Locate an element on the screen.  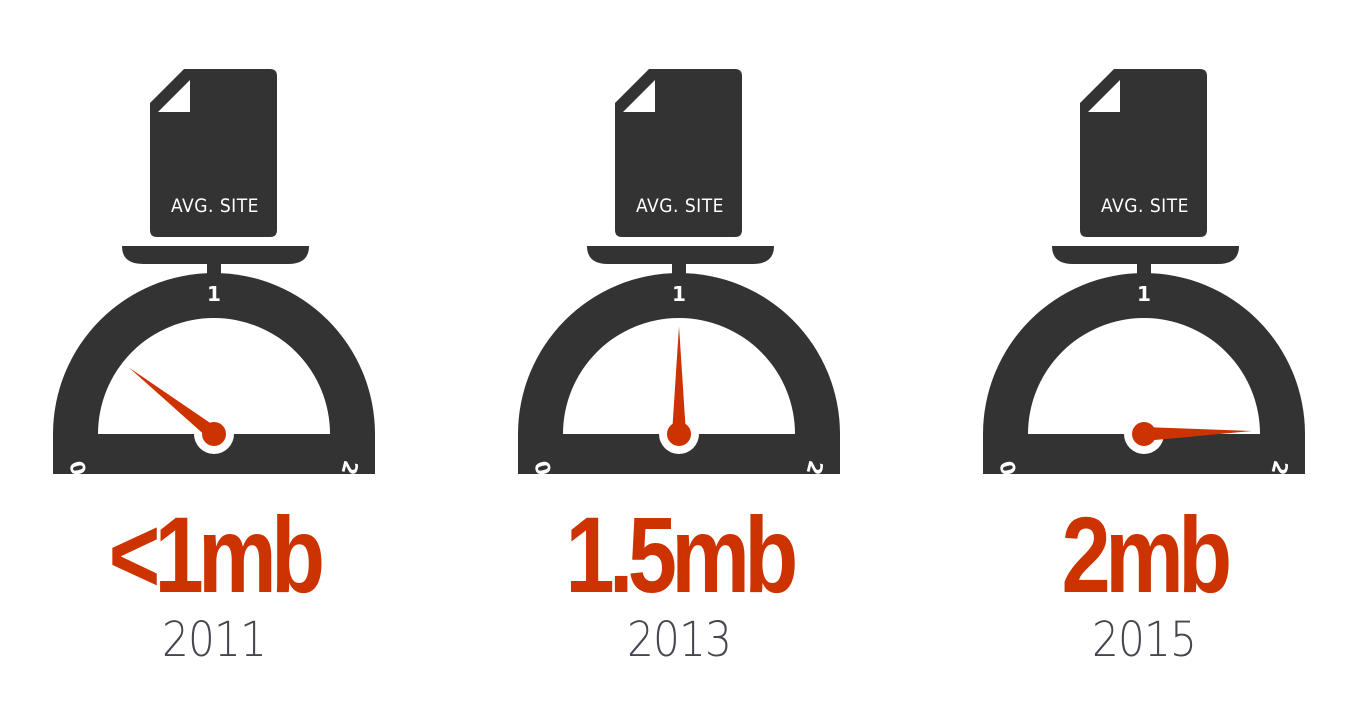
size-value-label: 1.5mb is located at coordinates (681, 554).